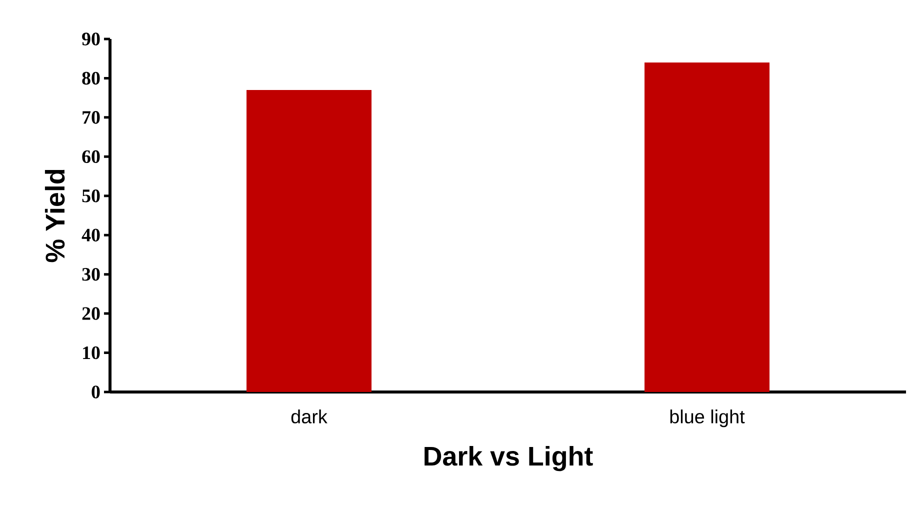  What do you see at coordinates (54, 216) in the screenshot?
I see `y-axis-title: % Yield` at bounding box center [54, 216].